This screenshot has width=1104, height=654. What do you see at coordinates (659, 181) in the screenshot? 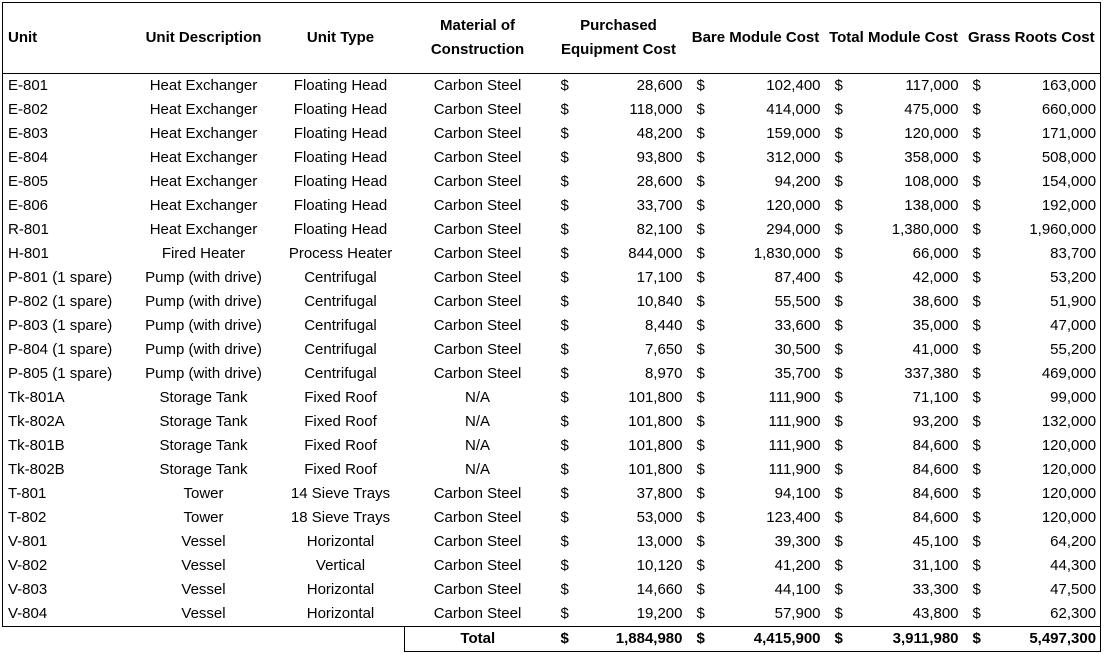
I see `cell-purchased-cost: 28,600` at bounding box center [659, 181].